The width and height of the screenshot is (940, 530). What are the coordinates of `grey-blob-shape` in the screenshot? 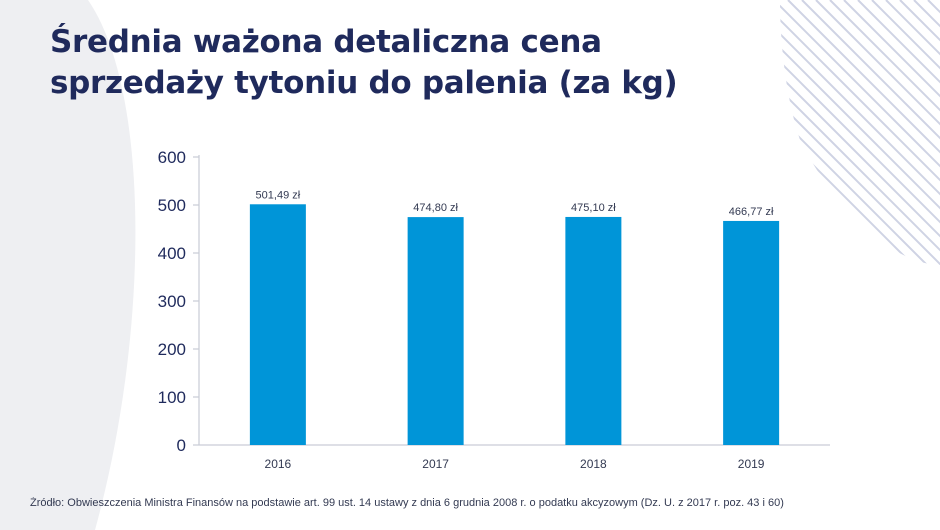 It's located at (68, 265).